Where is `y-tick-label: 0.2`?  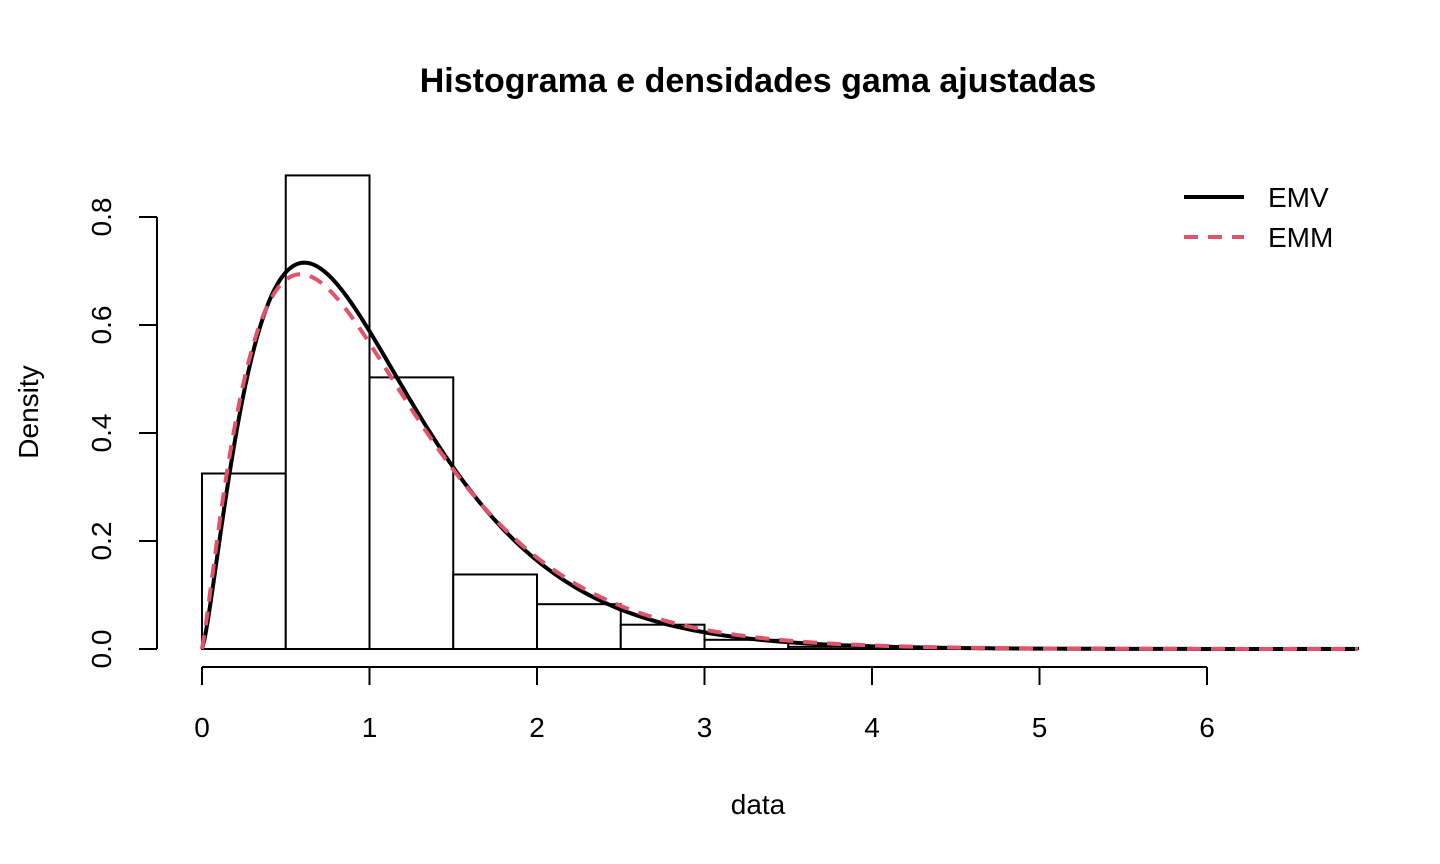 y-tick-label: 0.2 is located at coordinates (101, 541).